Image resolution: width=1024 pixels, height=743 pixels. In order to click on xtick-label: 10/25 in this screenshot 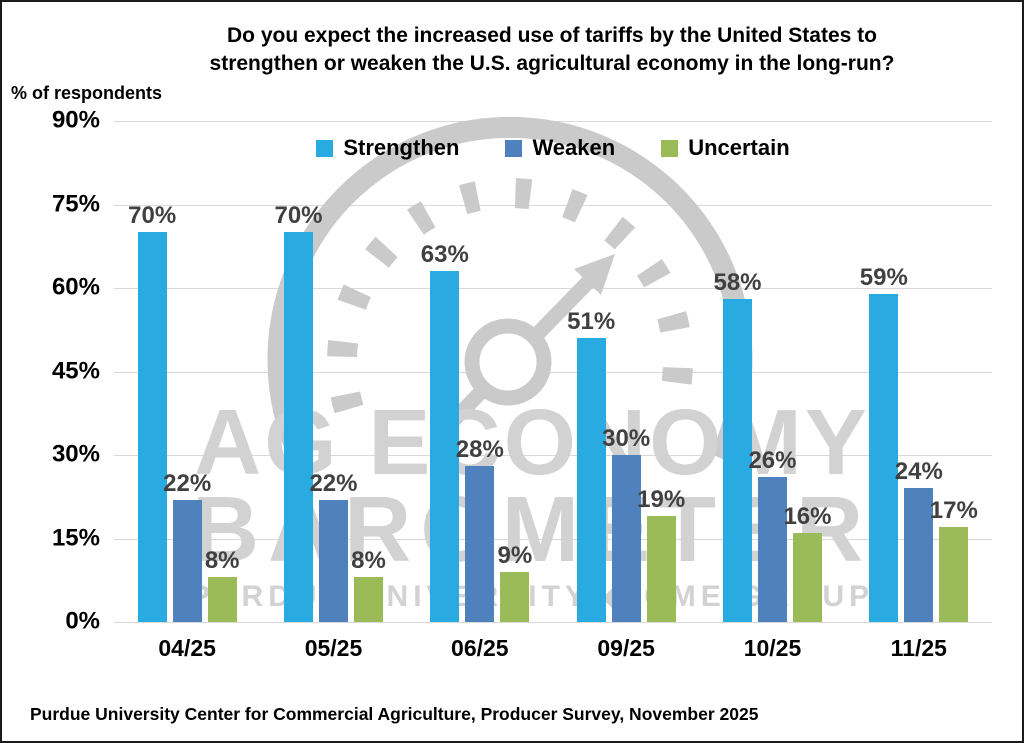, I will do `click(772, 648)`.